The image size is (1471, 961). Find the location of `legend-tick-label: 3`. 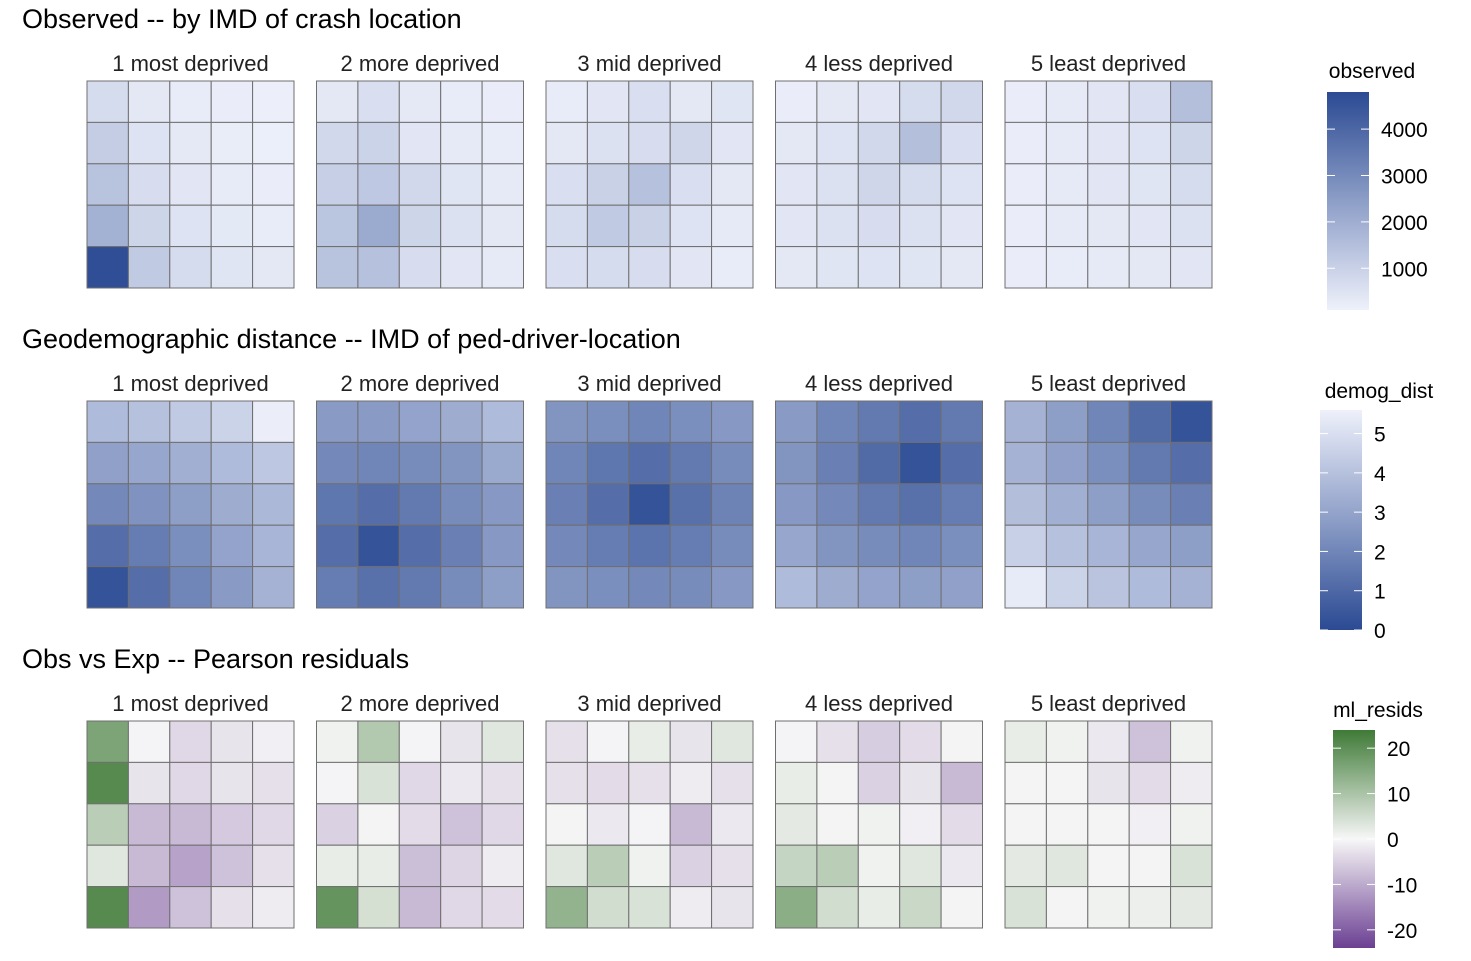

legend-tick-label: 3 is located at coordinates (1380, 513).